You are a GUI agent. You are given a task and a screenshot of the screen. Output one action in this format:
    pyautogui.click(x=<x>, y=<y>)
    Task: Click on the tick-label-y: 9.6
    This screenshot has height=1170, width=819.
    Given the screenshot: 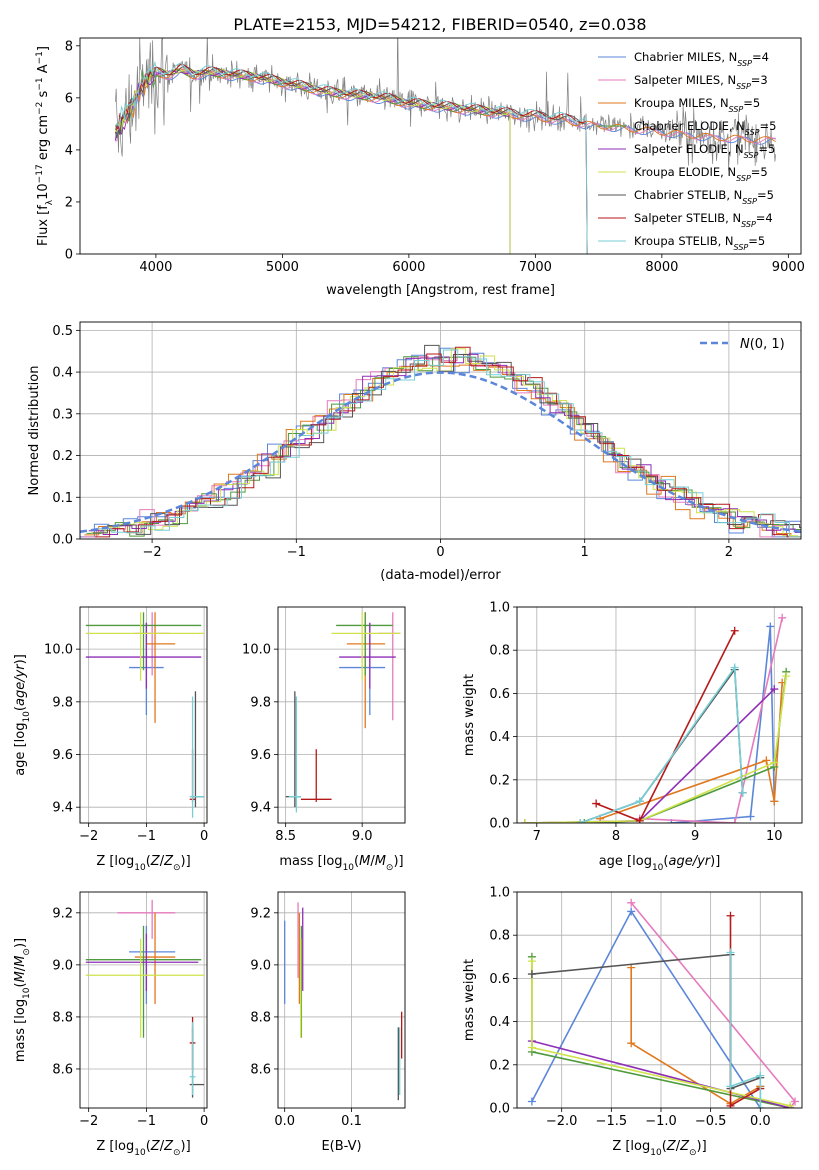 What is the action you would take?
    pyautogui.click(x=260, y=755)
    